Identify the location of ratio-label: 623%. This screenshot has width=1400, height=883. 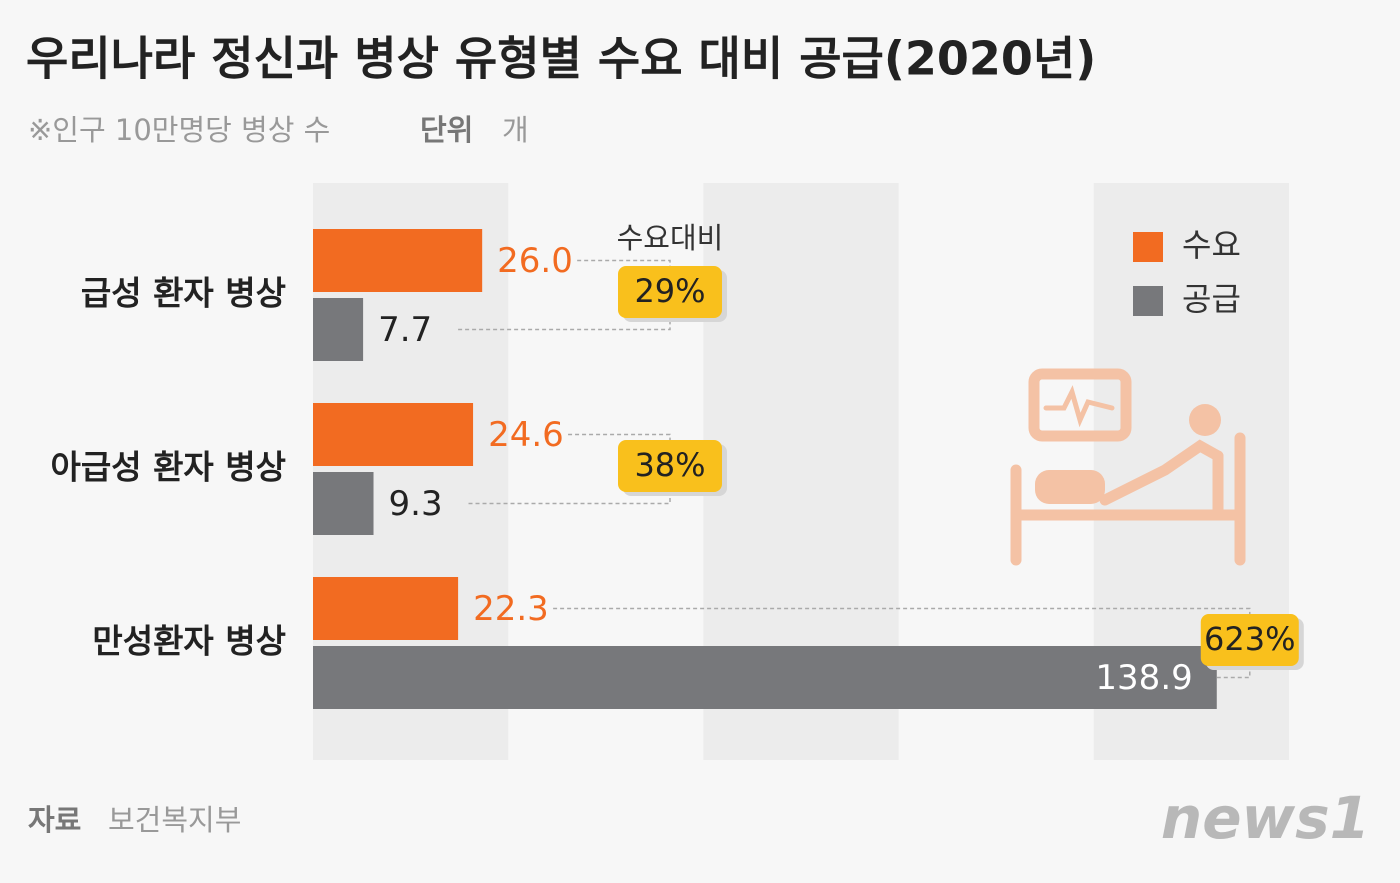
(1249, 639).